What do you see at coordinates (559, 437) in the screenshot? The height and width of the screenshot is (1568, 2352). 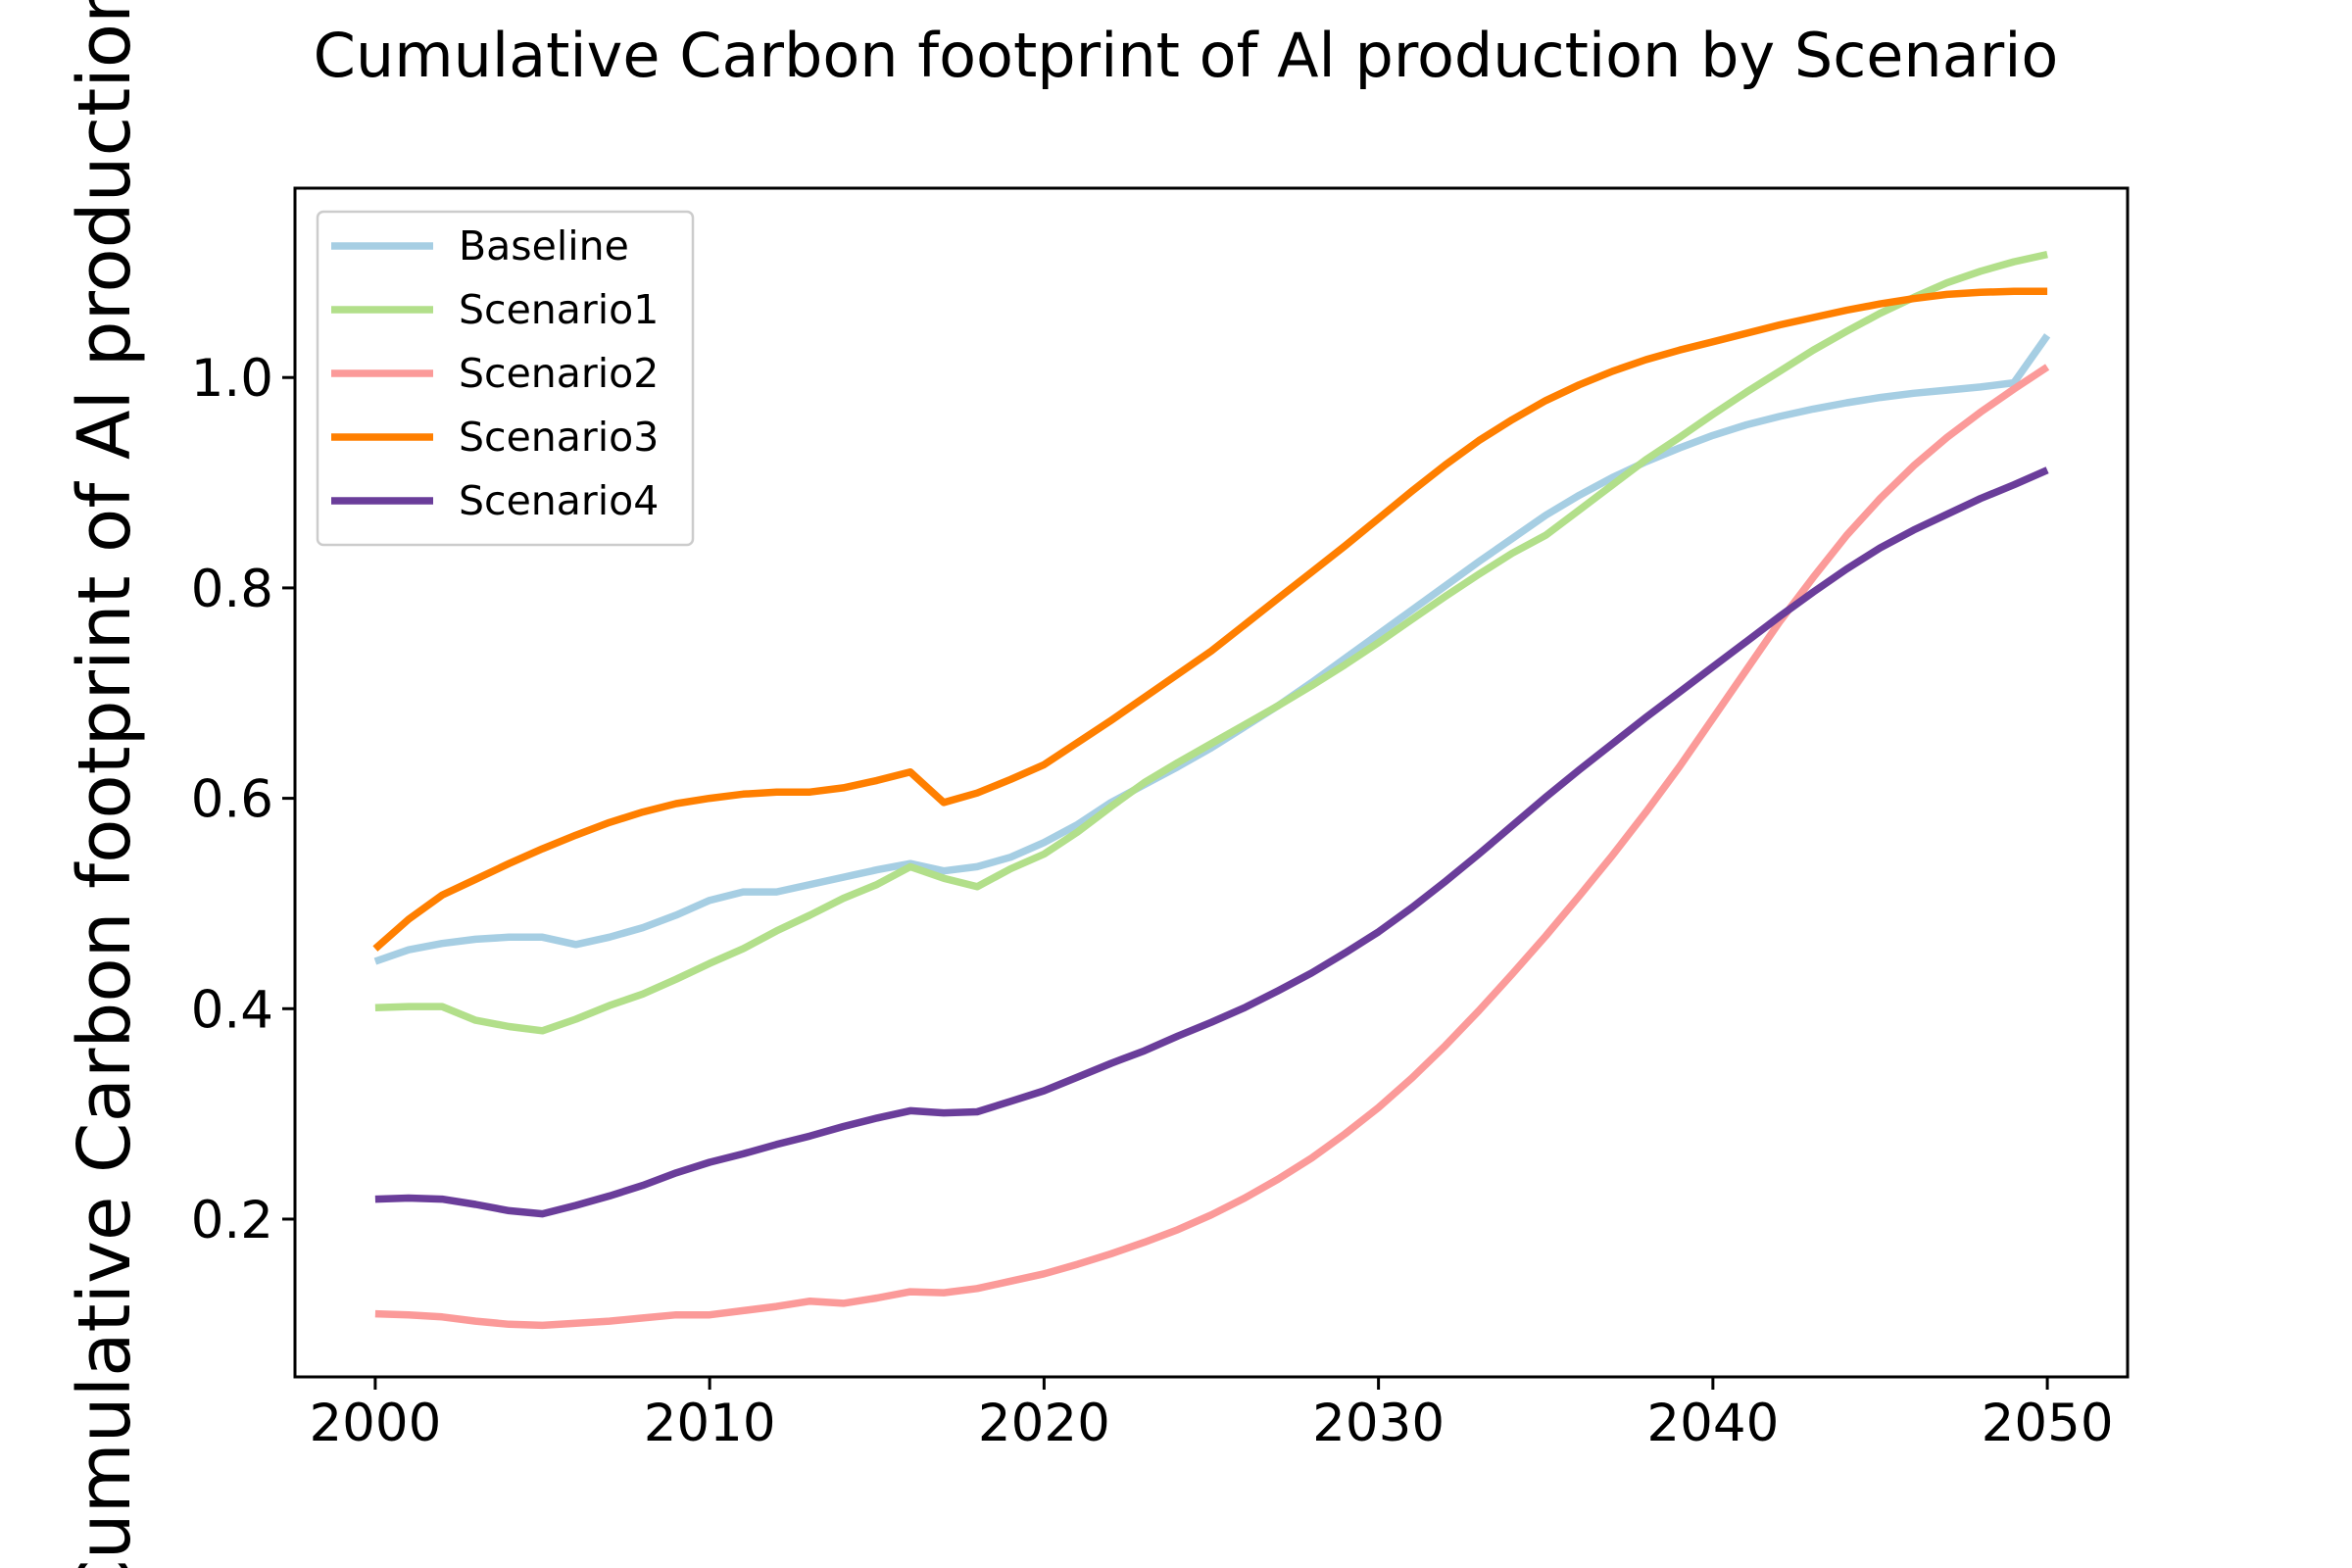 I see `legend-label-scenario3: Scenario3` at bounding box center [559, 437].